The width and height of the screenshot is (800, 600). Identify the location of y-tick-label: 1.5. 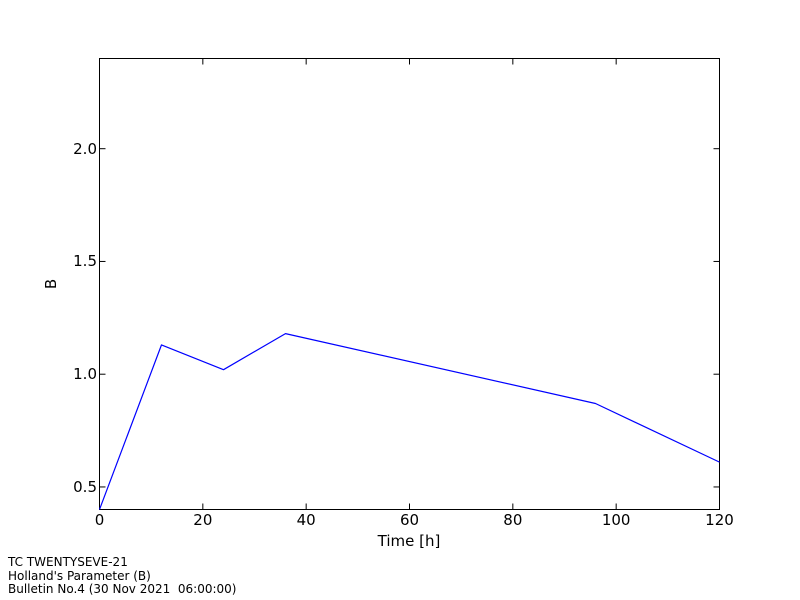
(85, 261).